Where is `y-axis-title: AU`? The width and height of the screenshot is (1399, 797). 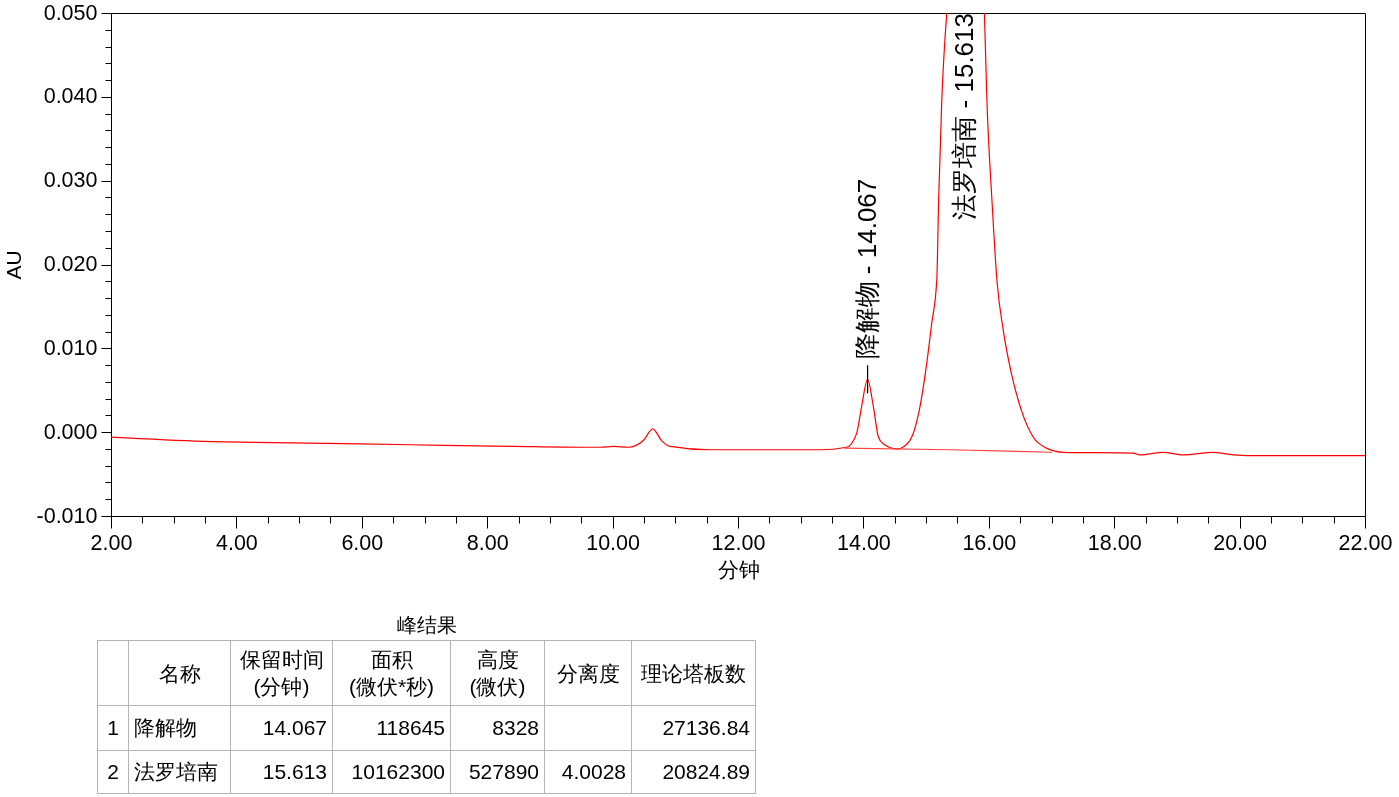 y-axis-title: AU is located at coordinates (13, 265).